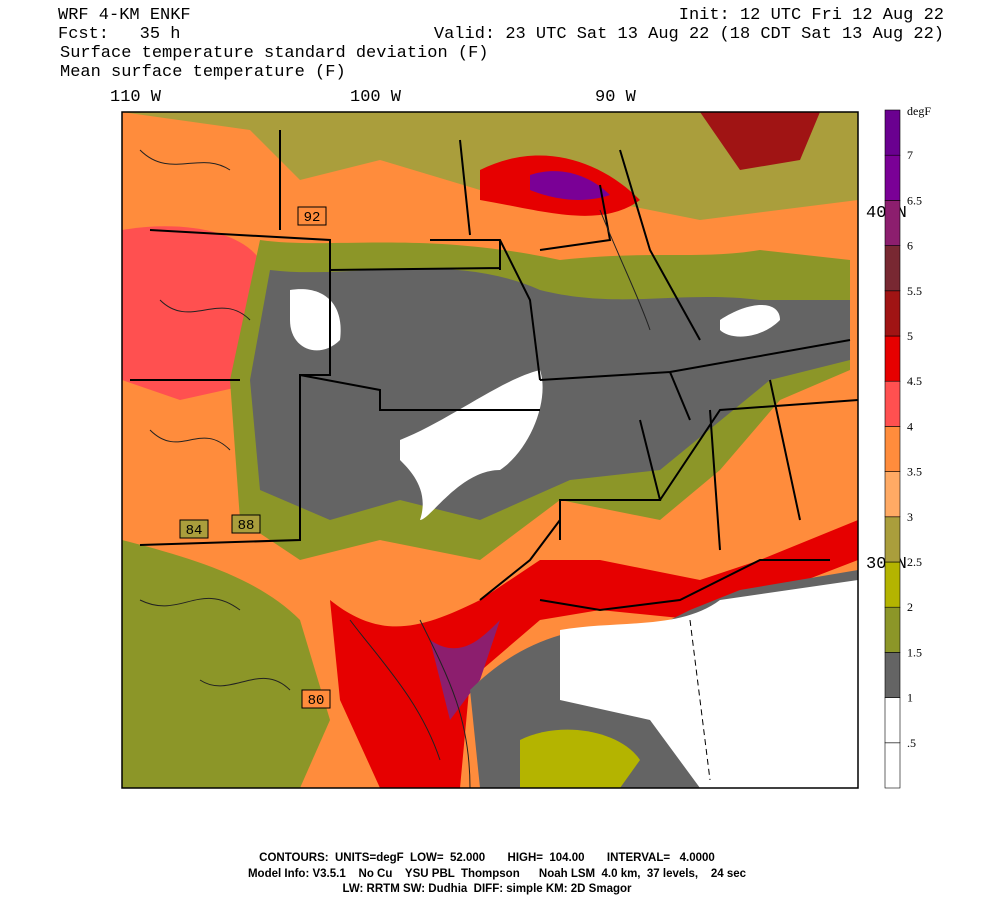 Image resolution: width=1000 pixels, height=900 pixels. Describe the element at coordinates (914, 200) in the screenshot. I see `colorbar-label: 6.5` at that location.